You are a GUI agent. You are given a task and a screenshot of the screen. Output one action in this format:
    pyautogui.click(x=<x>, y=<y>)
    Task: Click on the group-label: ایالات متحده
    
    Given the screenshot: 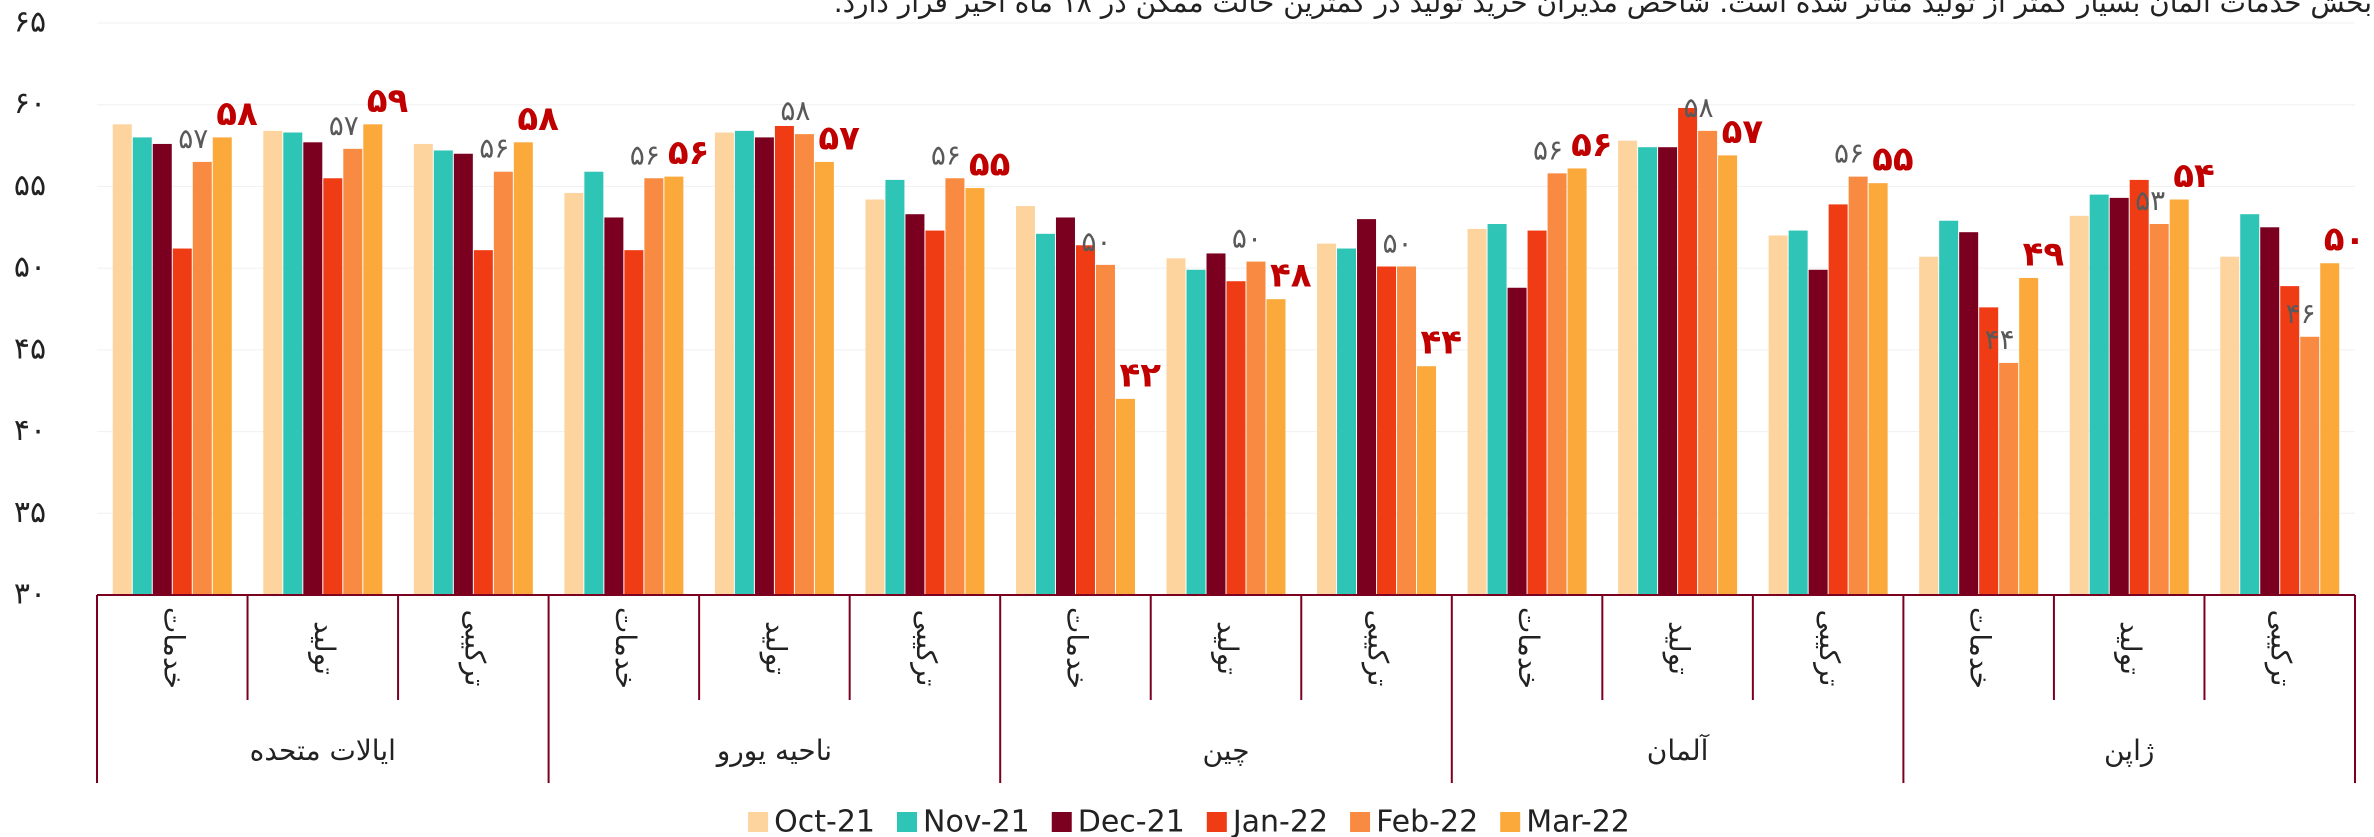 What is the action you would take?
    pyautogui.click(x=323, y=750)
    